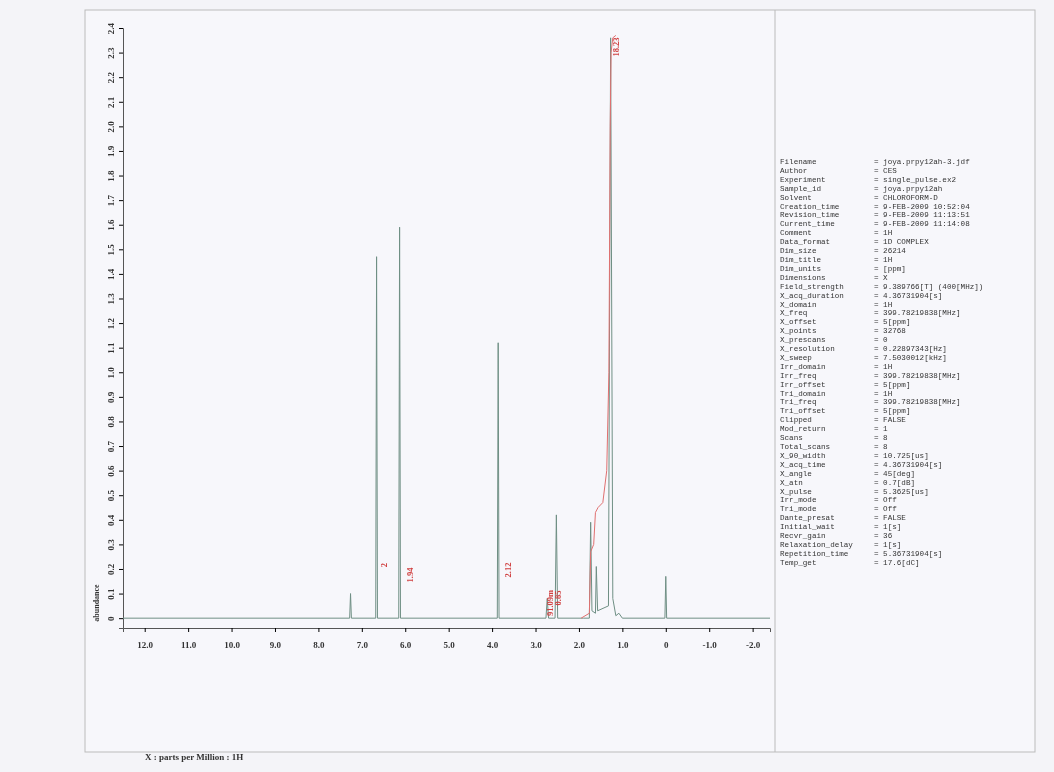 The height and width of the screenshot is (772, 1054). What do you see at coordinates (753, 645) in the screenshot?
I see `x-tick-label: -2.0` at bounding box center [753, 645].